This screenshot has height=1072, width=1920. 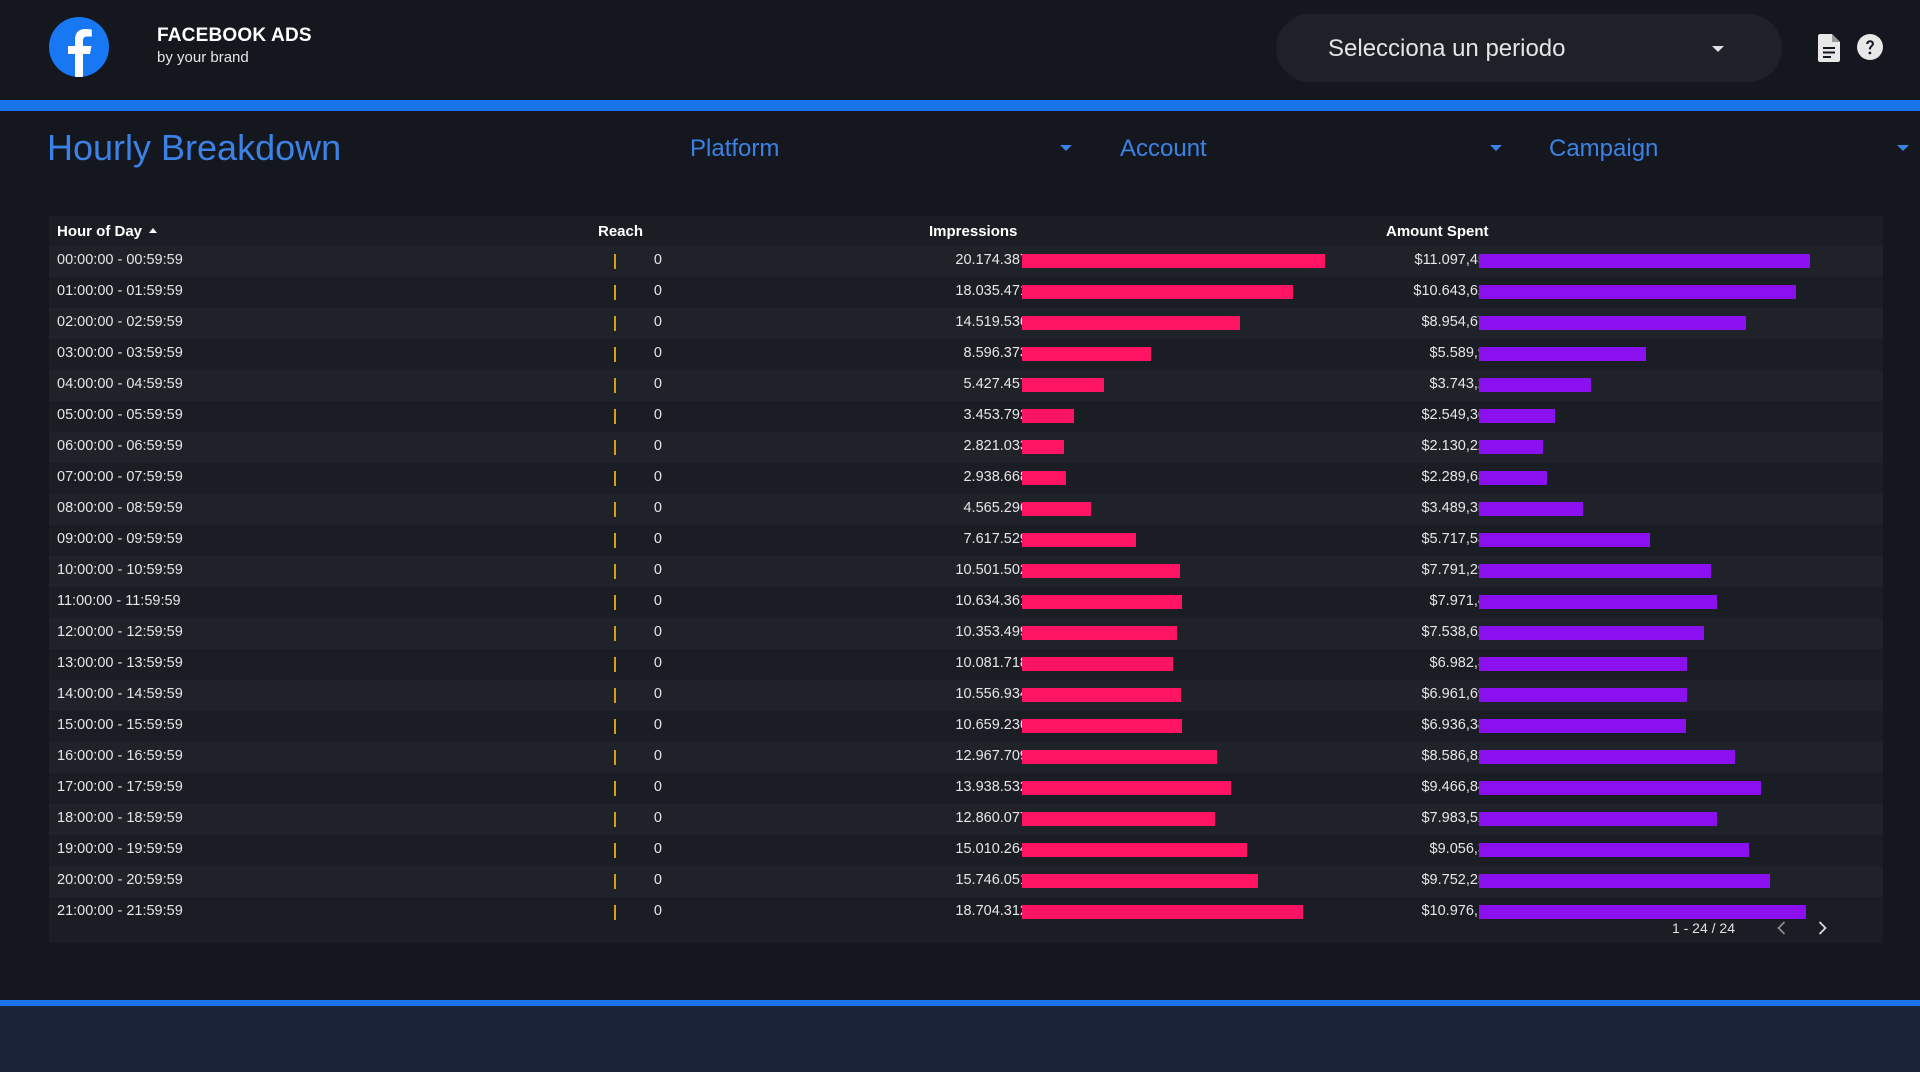 What do you see at coordinates (1449, 291) in the screenshot?
I see `amount-spent-cell: $10.643,62` at bounding box center [1449, 291].